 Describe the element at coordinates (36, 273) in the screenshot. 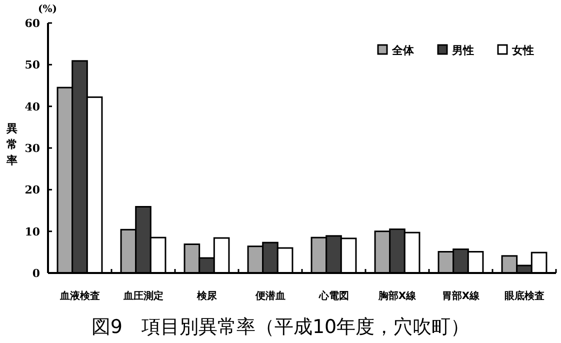

I see `y-tick-label: 0` at that location.